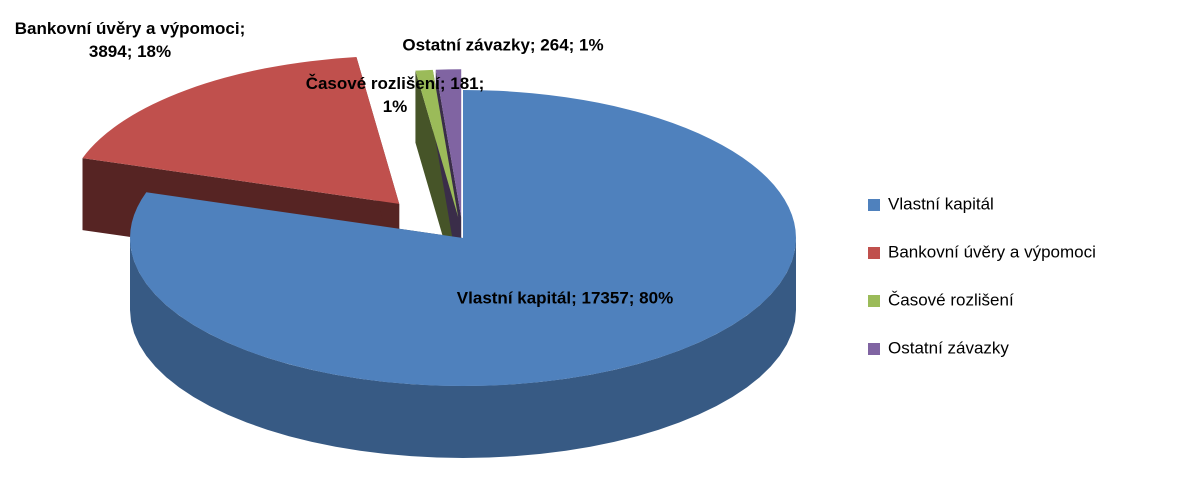 The height and width of the screenshot is (477, 1202). I want to click on legend-label: Ostatní závazky, so click(948, 347).